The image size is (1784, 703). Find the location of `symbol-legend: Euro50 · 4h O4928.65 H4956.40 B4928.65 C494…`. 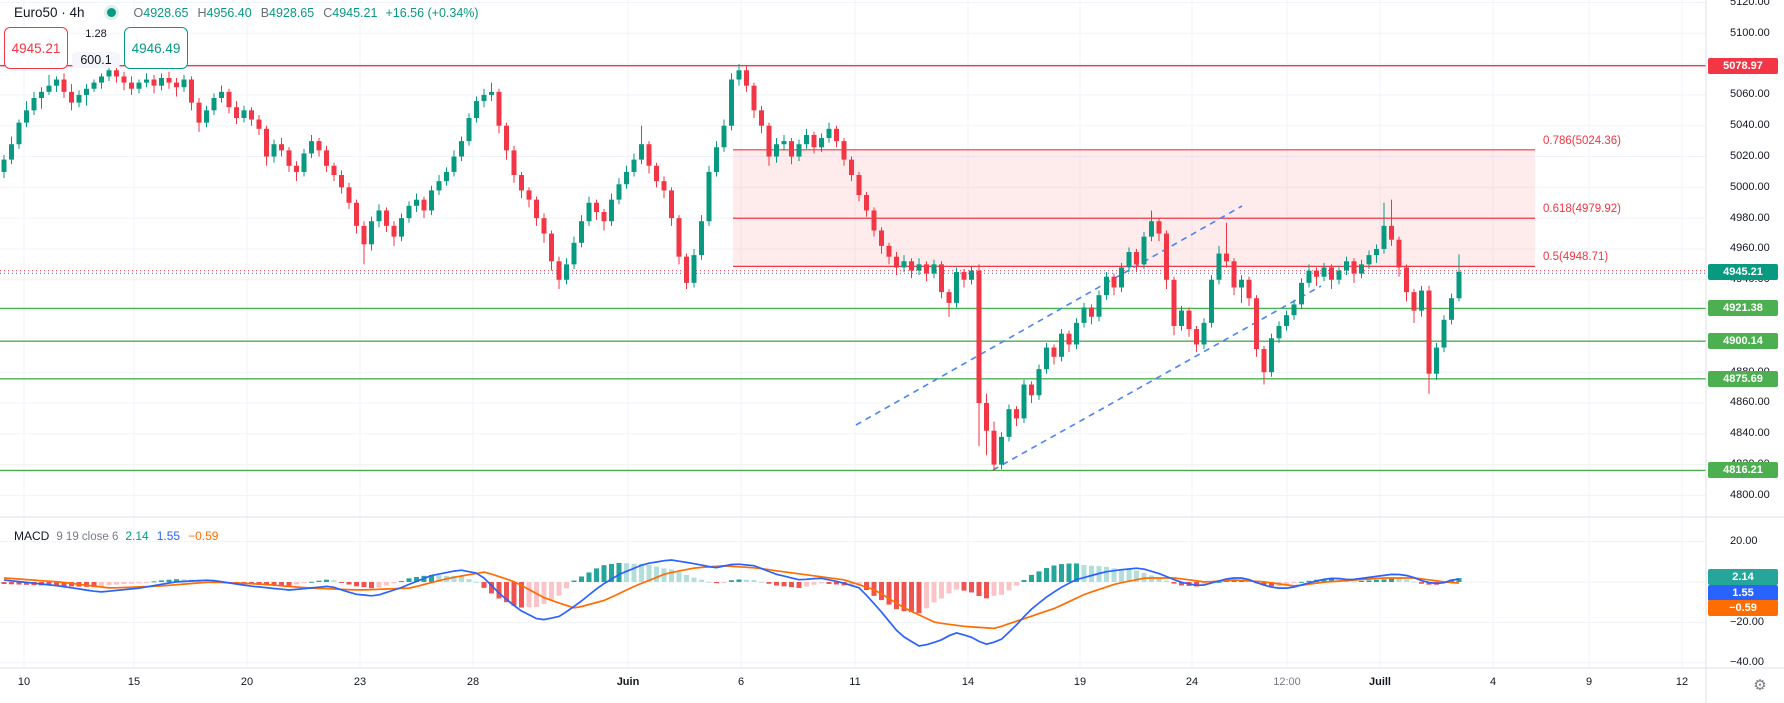

symbol-legend: Euro50 · 4h O4928.65 H4956.40 B4928.65 C494… is located at coordinates (246, 12).